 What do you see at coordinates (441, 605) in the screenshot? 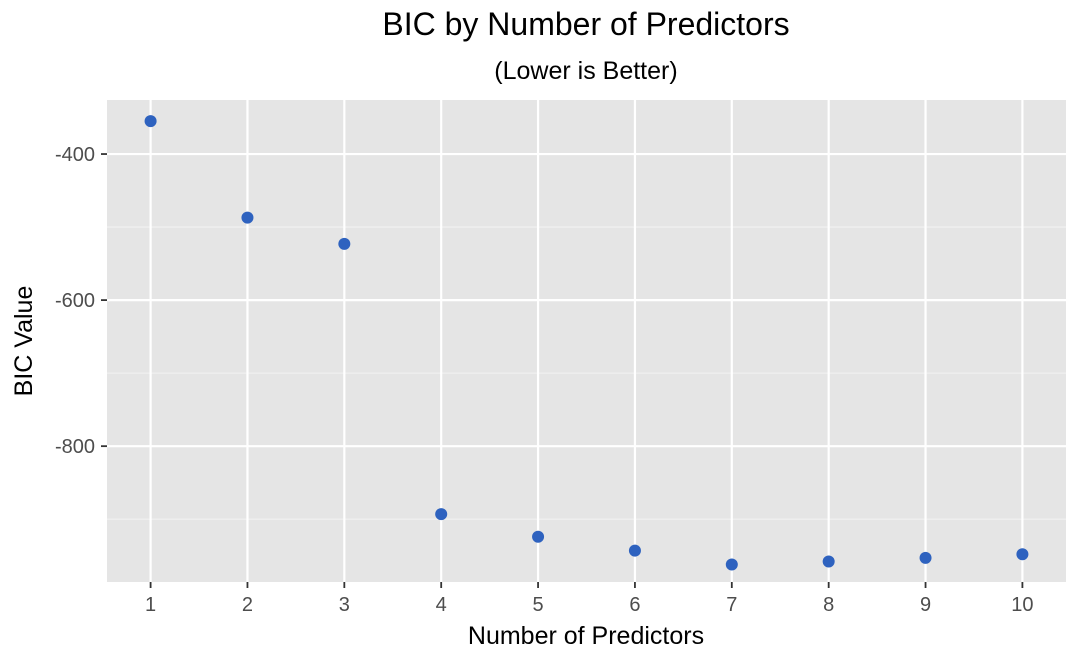
I see `x-tick-label: 4` at bounding box center [441, 605].